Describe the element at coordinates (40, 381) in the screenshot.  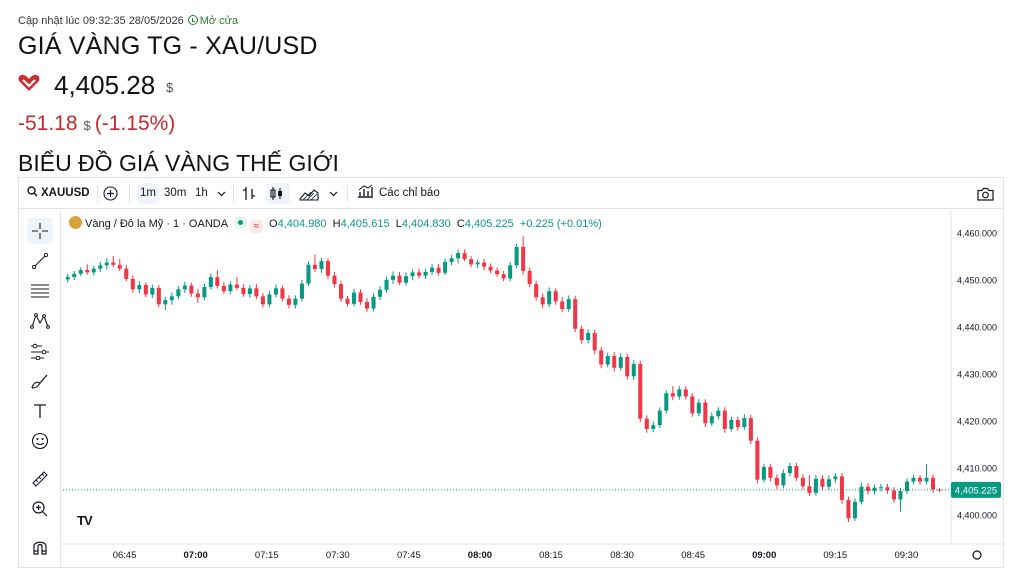
I see `brush-tool` at that location.